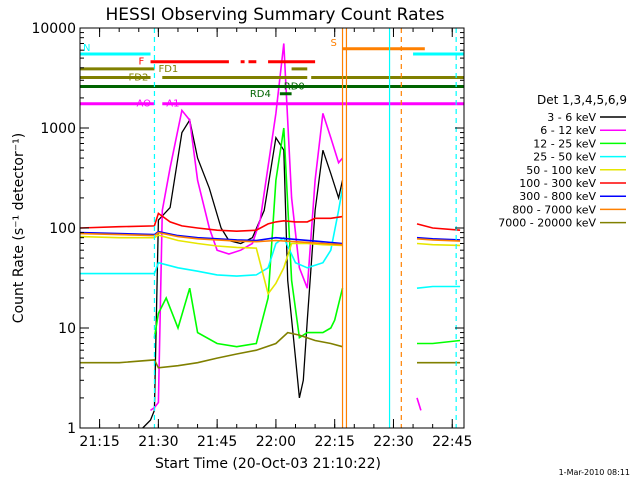  I want to click on series-line-7000-20000-kev, so click(270, 350).